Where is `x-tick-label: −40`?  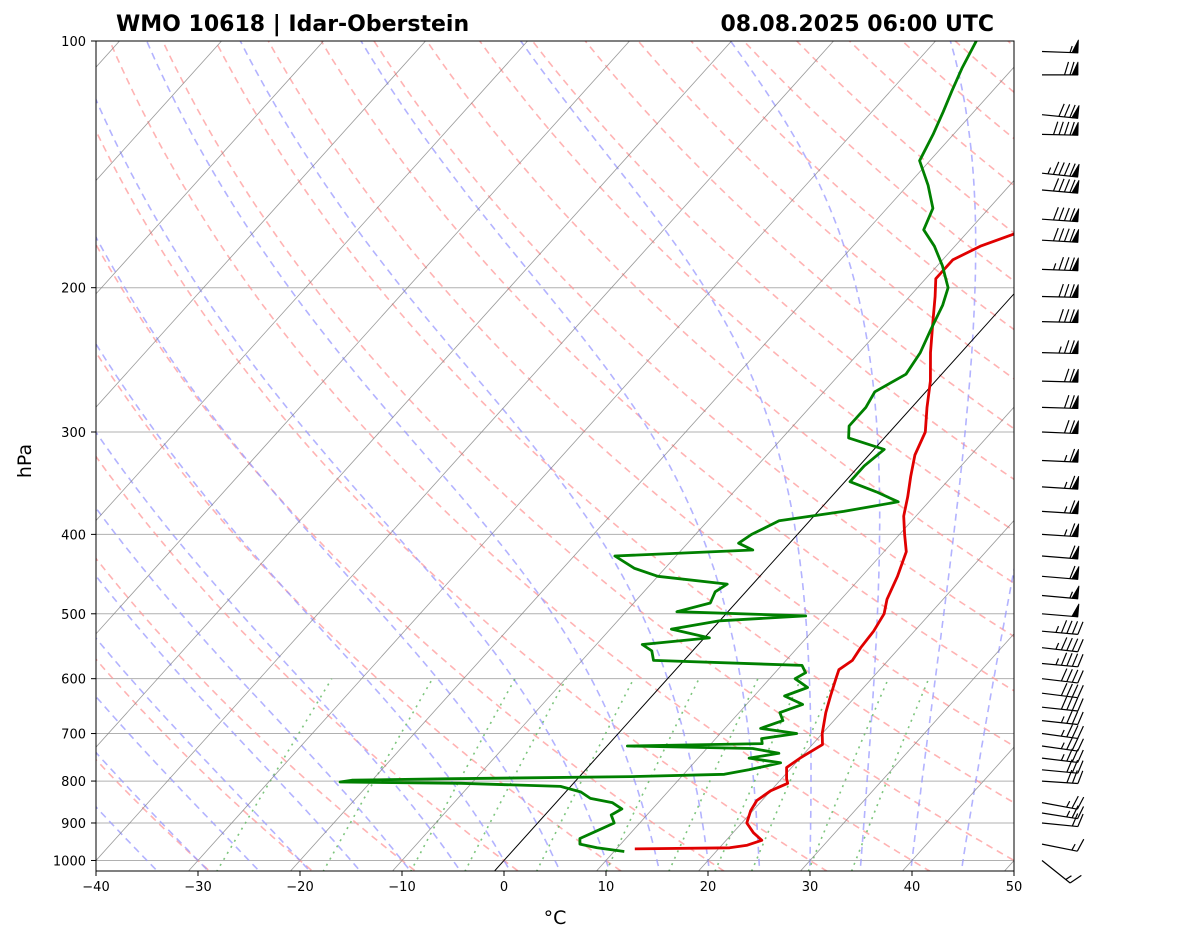
x-tick-label: −40 is located at coordinates (95, 887).